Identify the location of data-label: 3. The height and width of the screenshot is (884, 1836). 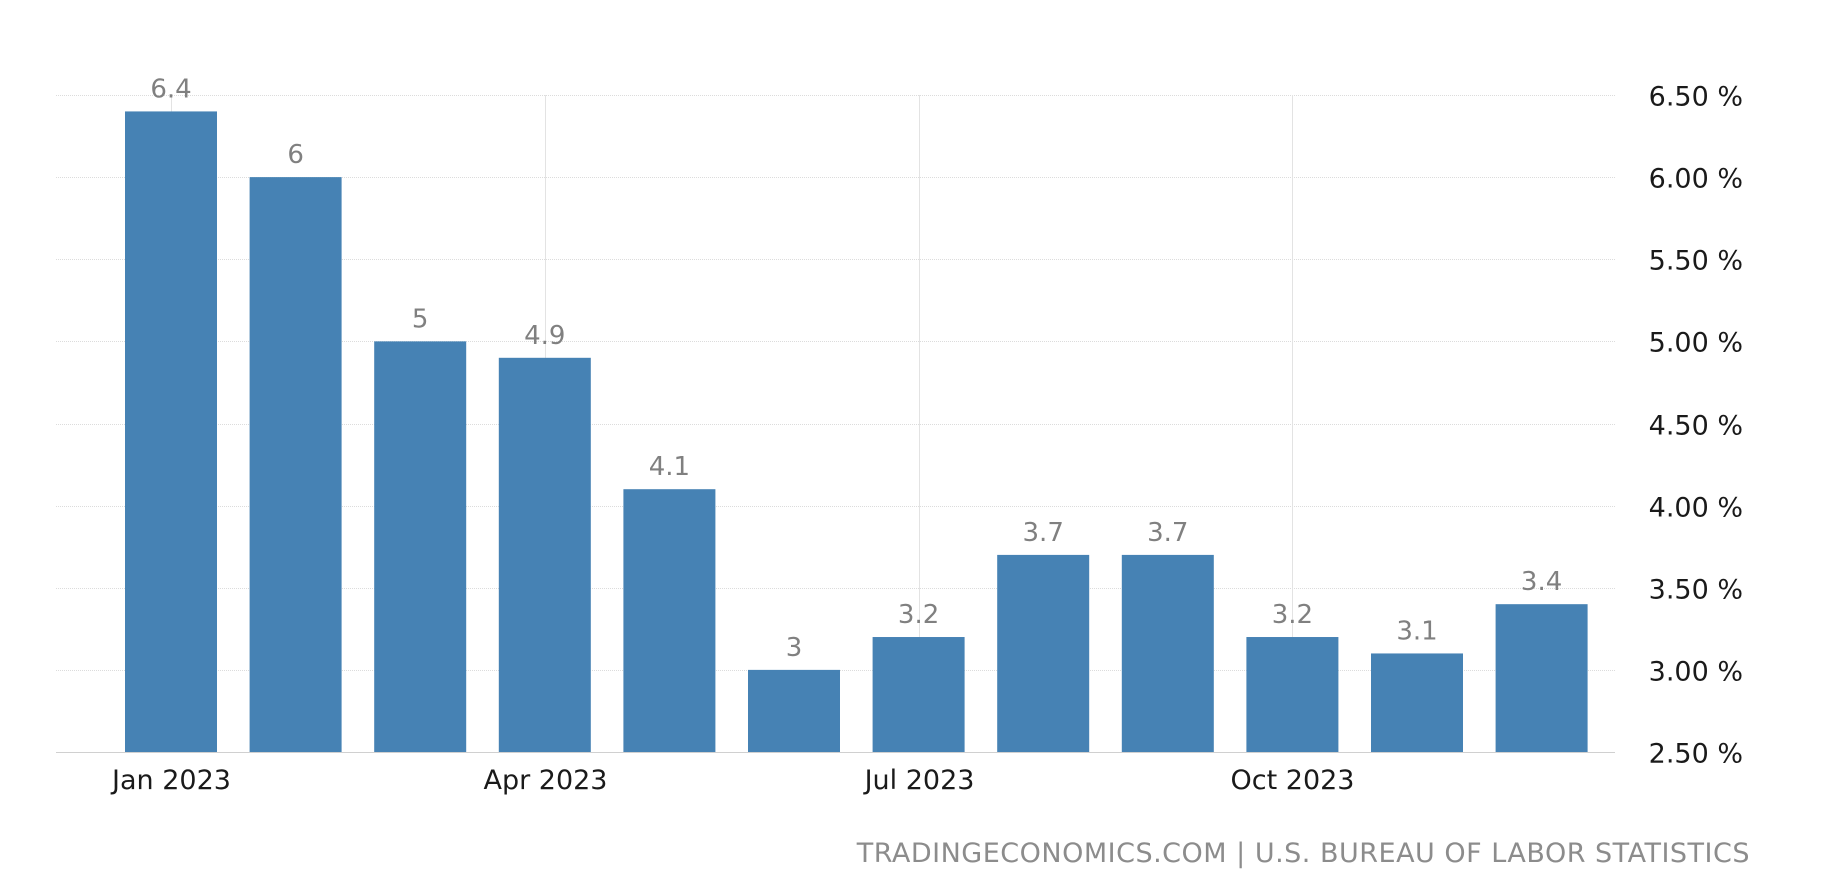
(794, 648).